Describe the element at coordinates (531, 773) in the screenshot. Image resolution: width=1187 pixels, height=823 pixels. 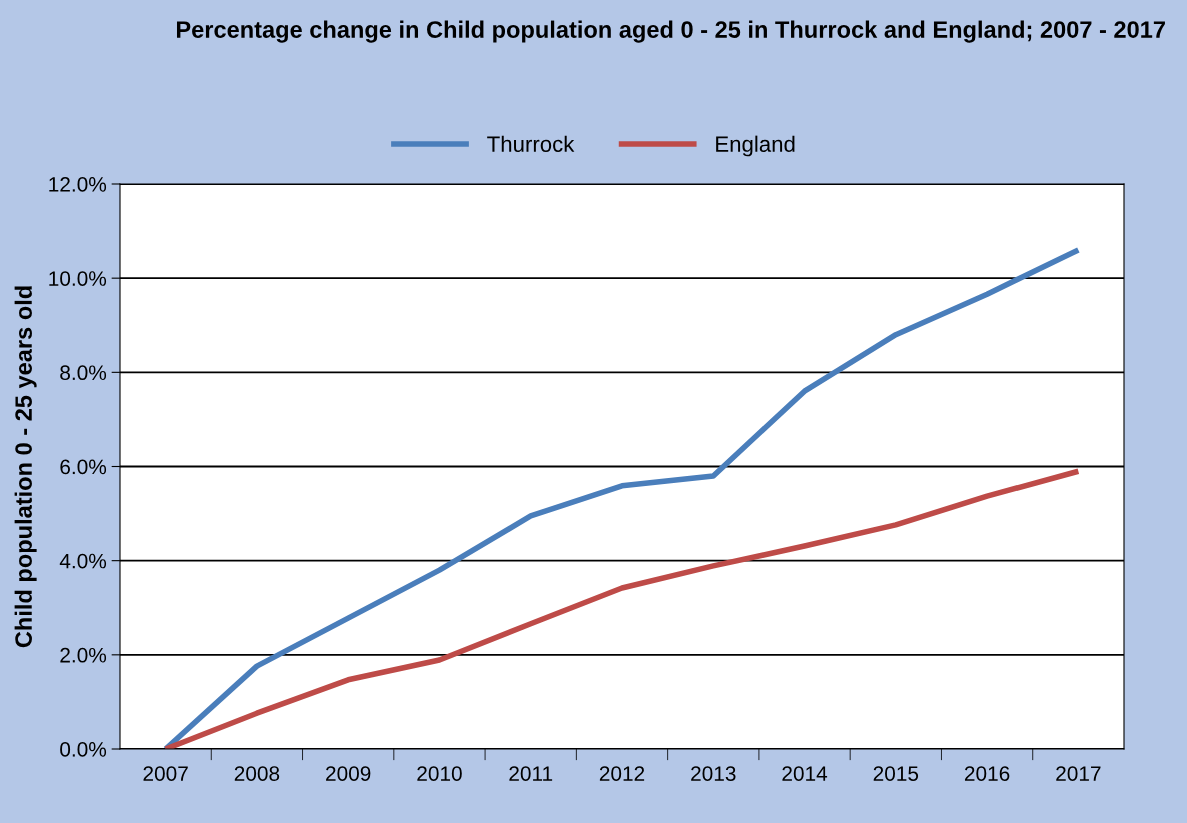
I see `x-tick-label: 2011` at that location.